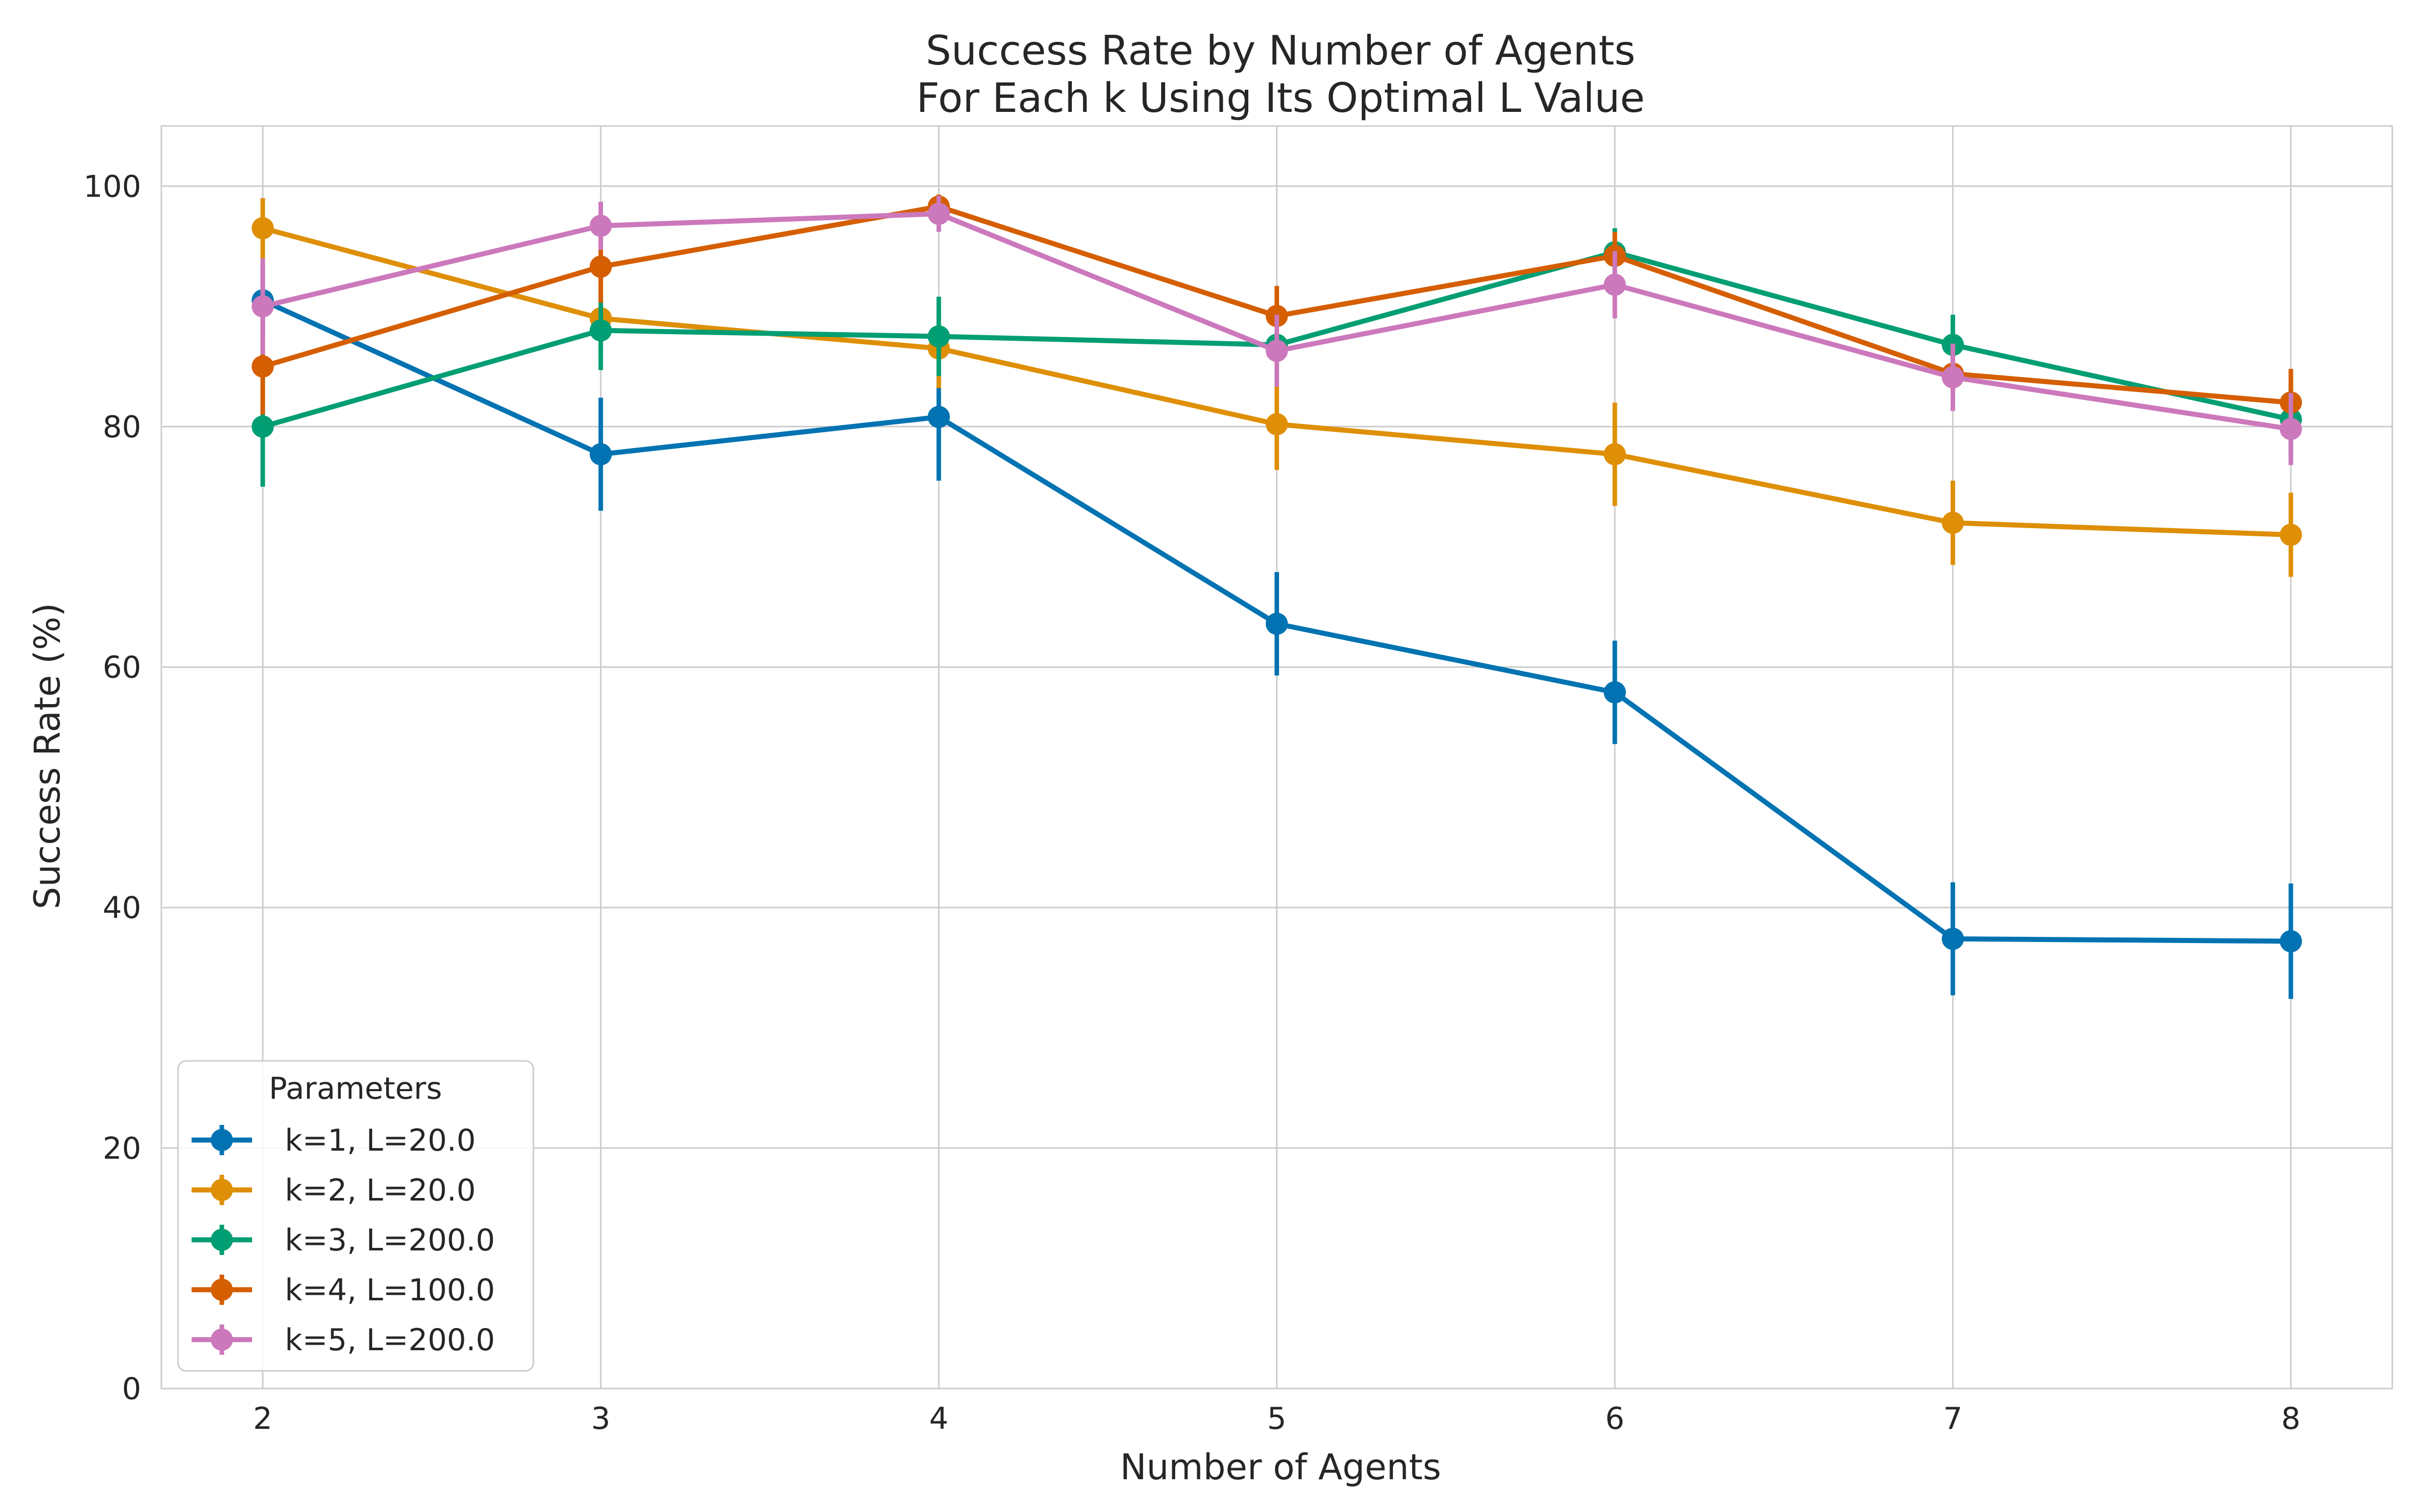 The height and width of the screenshot is (1512, 2420). Describe the element at coordinates (1280, 1467) in the screenshot. I see `x-axis-label: Number of Agents` at that location.